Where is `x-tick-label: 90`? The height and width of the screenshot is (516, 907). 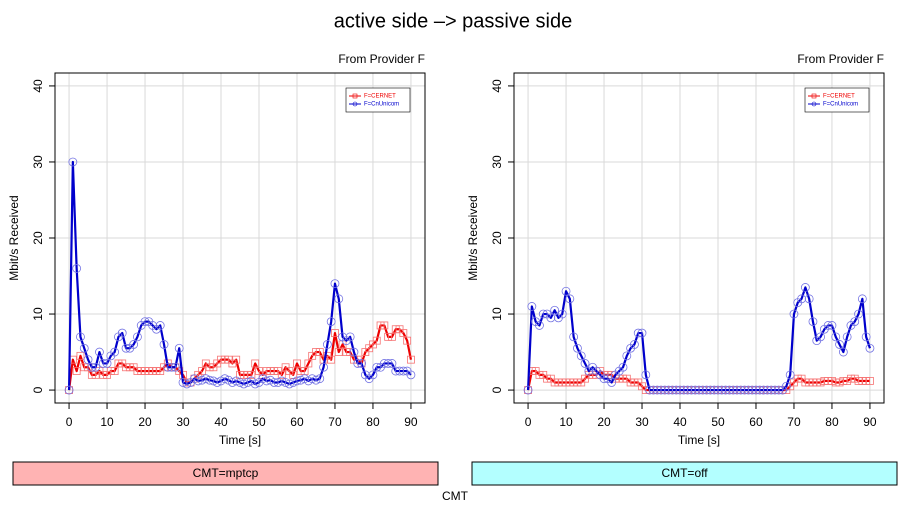
x-tick-label: 90 is located at coordinates (411, 422).